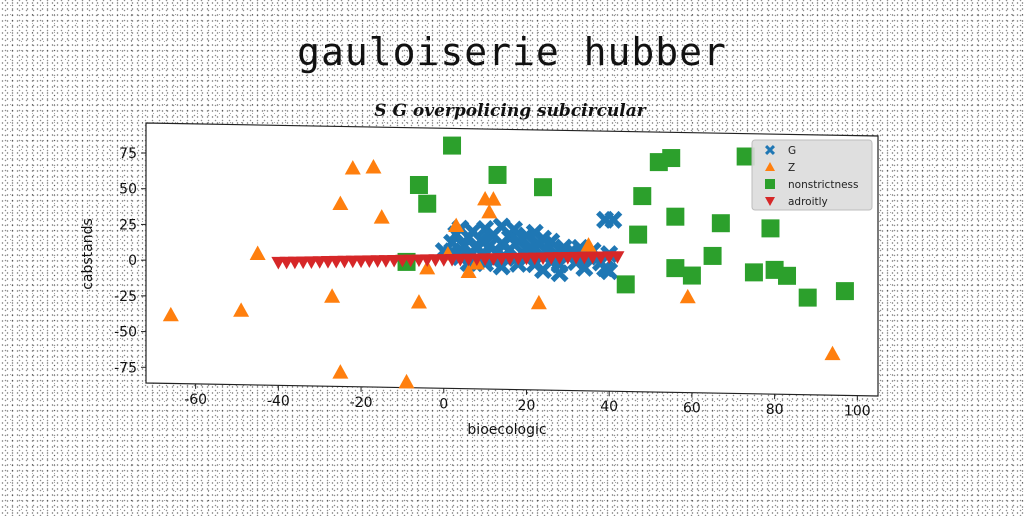  I want to click on x-tick-label: 100, so click(857, 412).